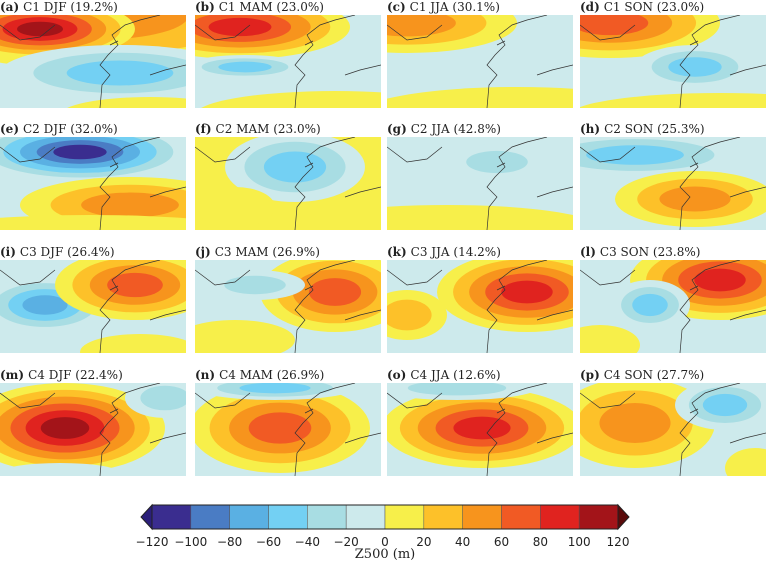 The height and width of the screenshot is (563, 768). What do you see at coordinates (288, 299) in the screenshot?
I see `map-panel: (j) C3 MAM (26.9%)` at bounding box center [288, 299].